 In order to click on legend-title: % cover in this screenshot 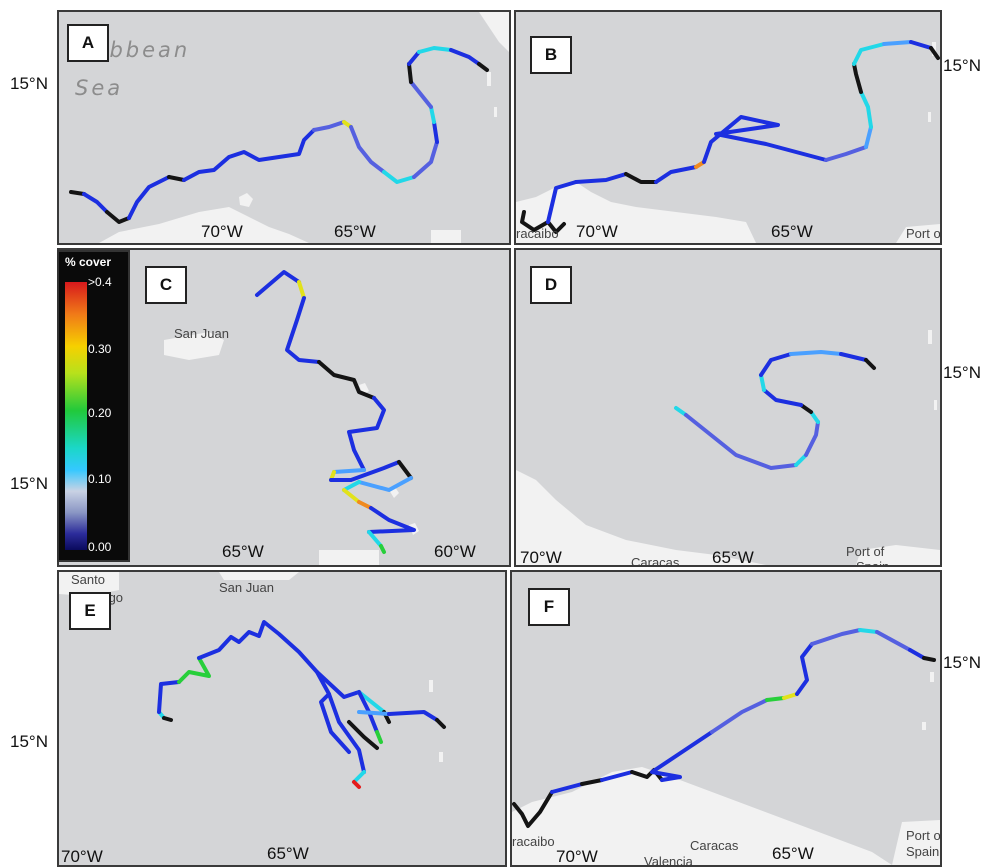, I will do `click(88, 262)`.